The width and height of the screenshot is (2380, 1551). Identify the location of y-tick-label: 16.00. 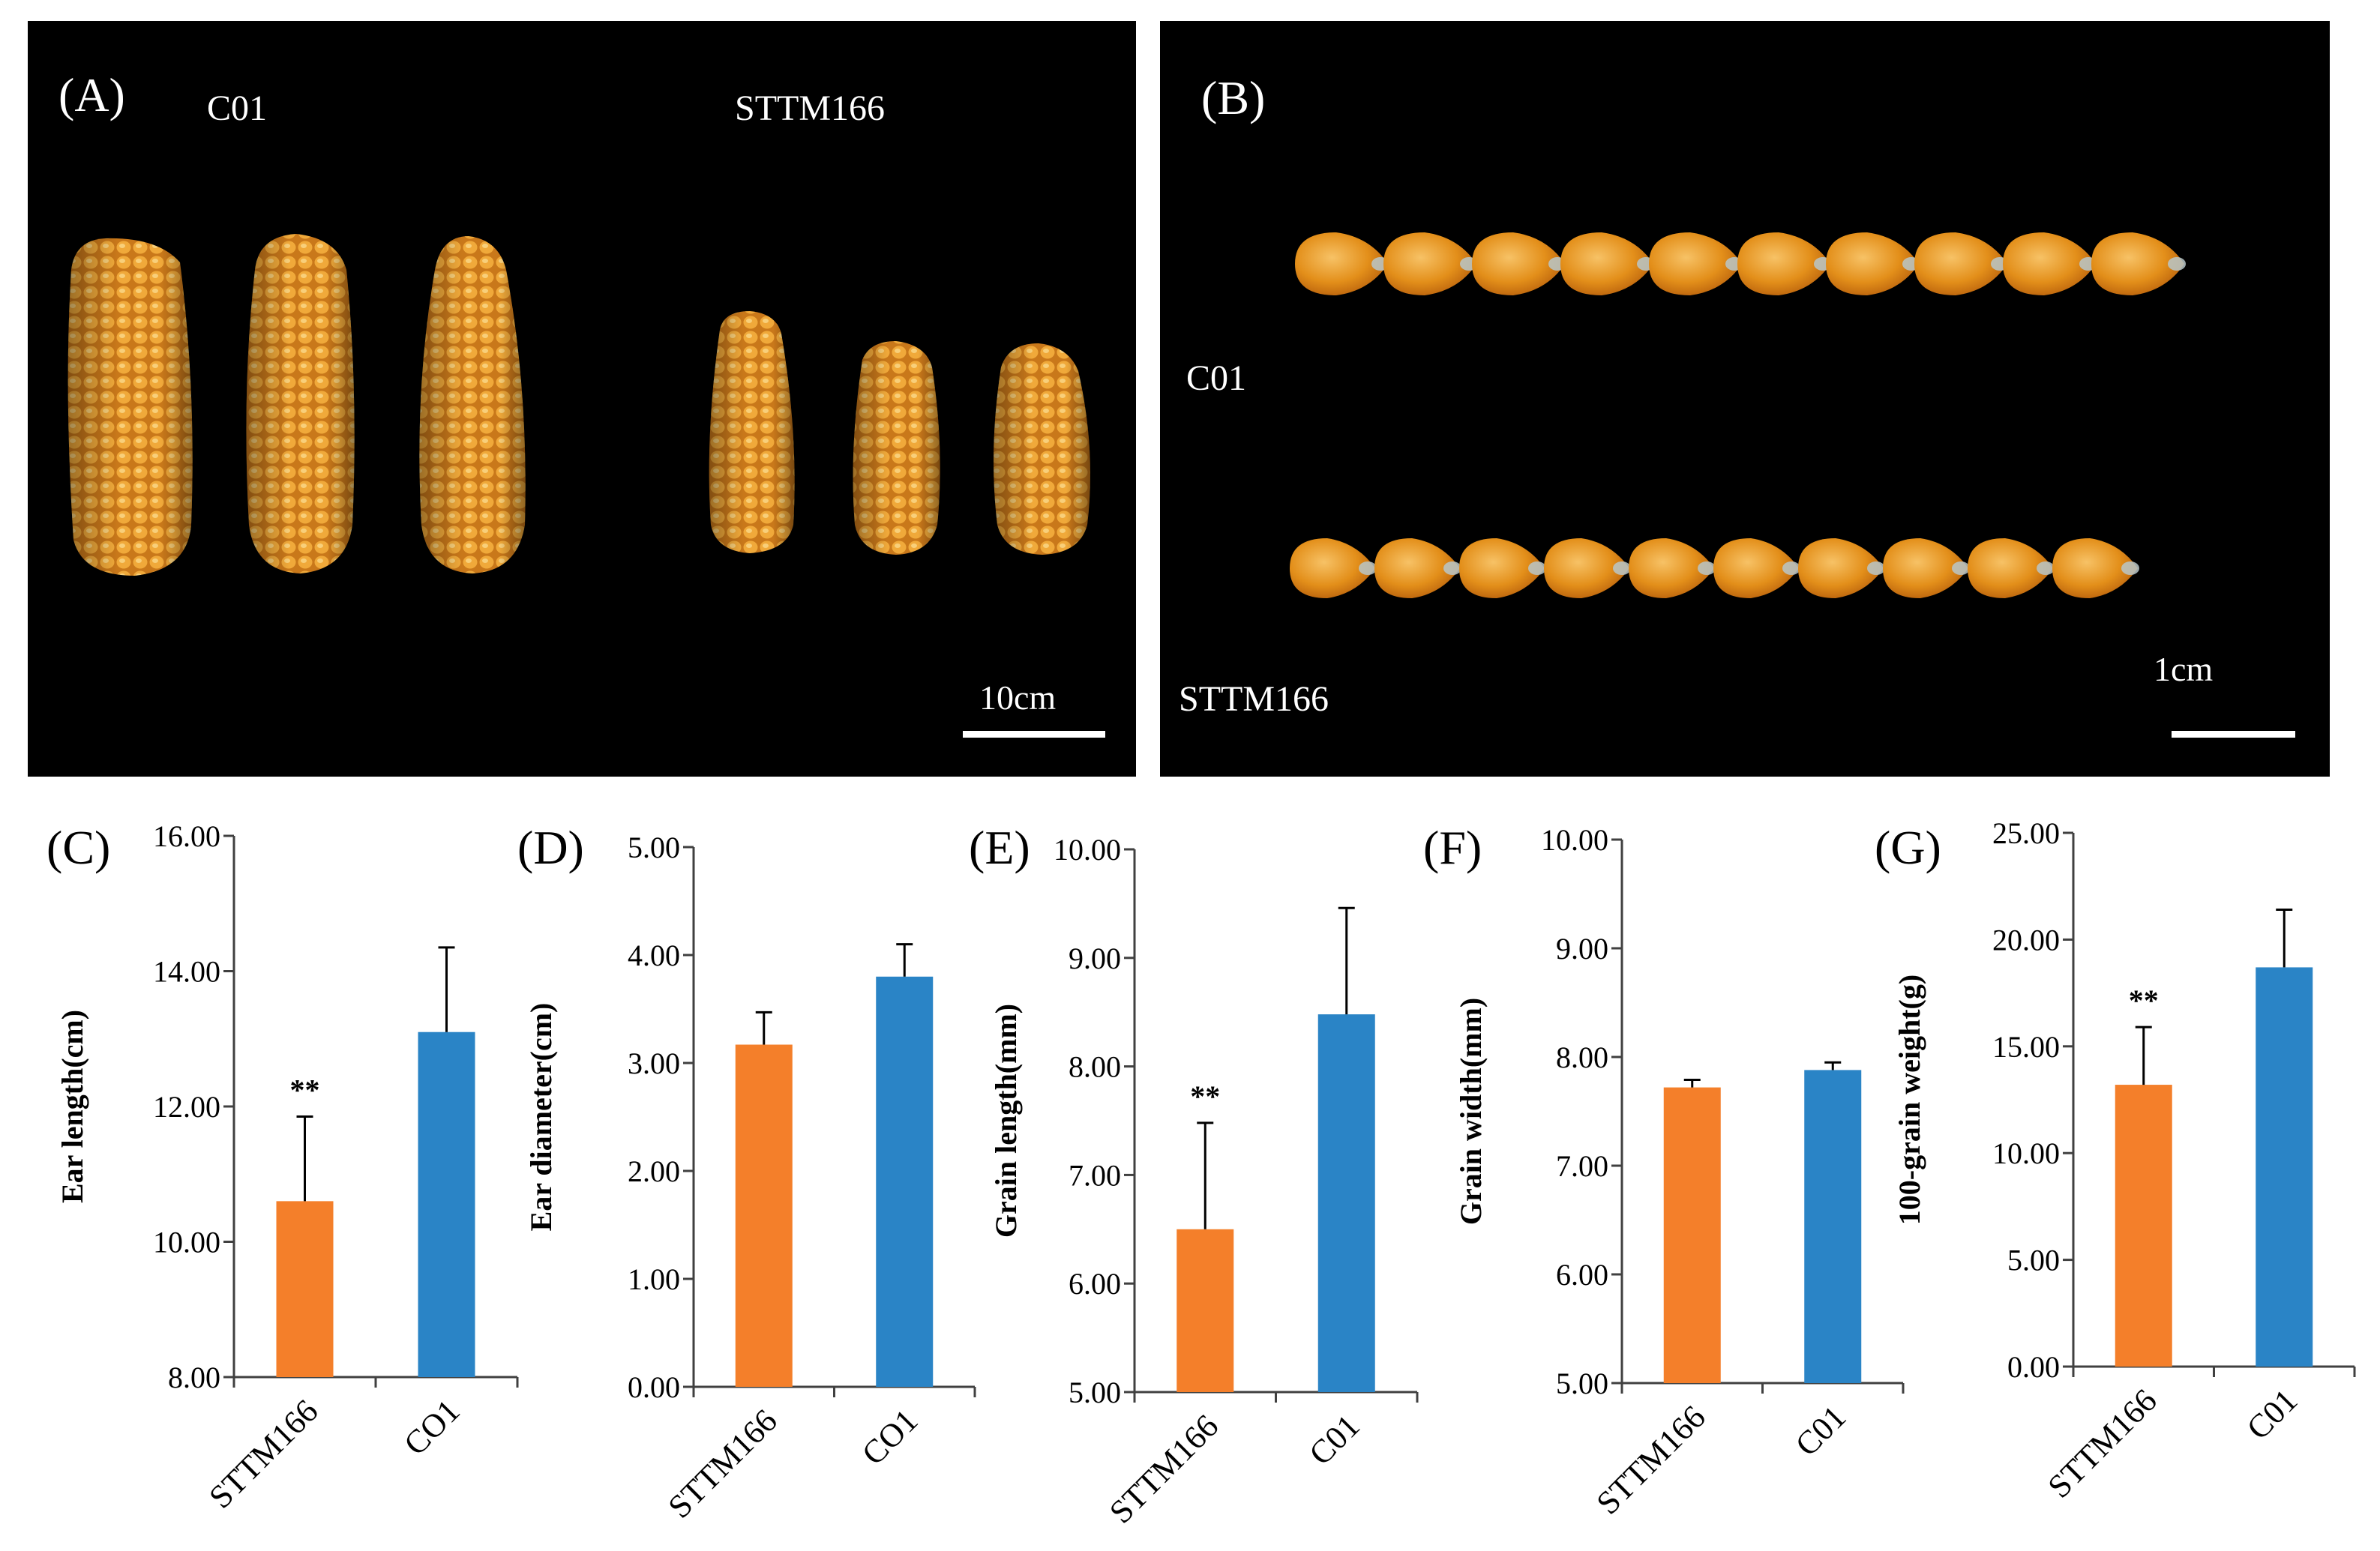
(186, 836).